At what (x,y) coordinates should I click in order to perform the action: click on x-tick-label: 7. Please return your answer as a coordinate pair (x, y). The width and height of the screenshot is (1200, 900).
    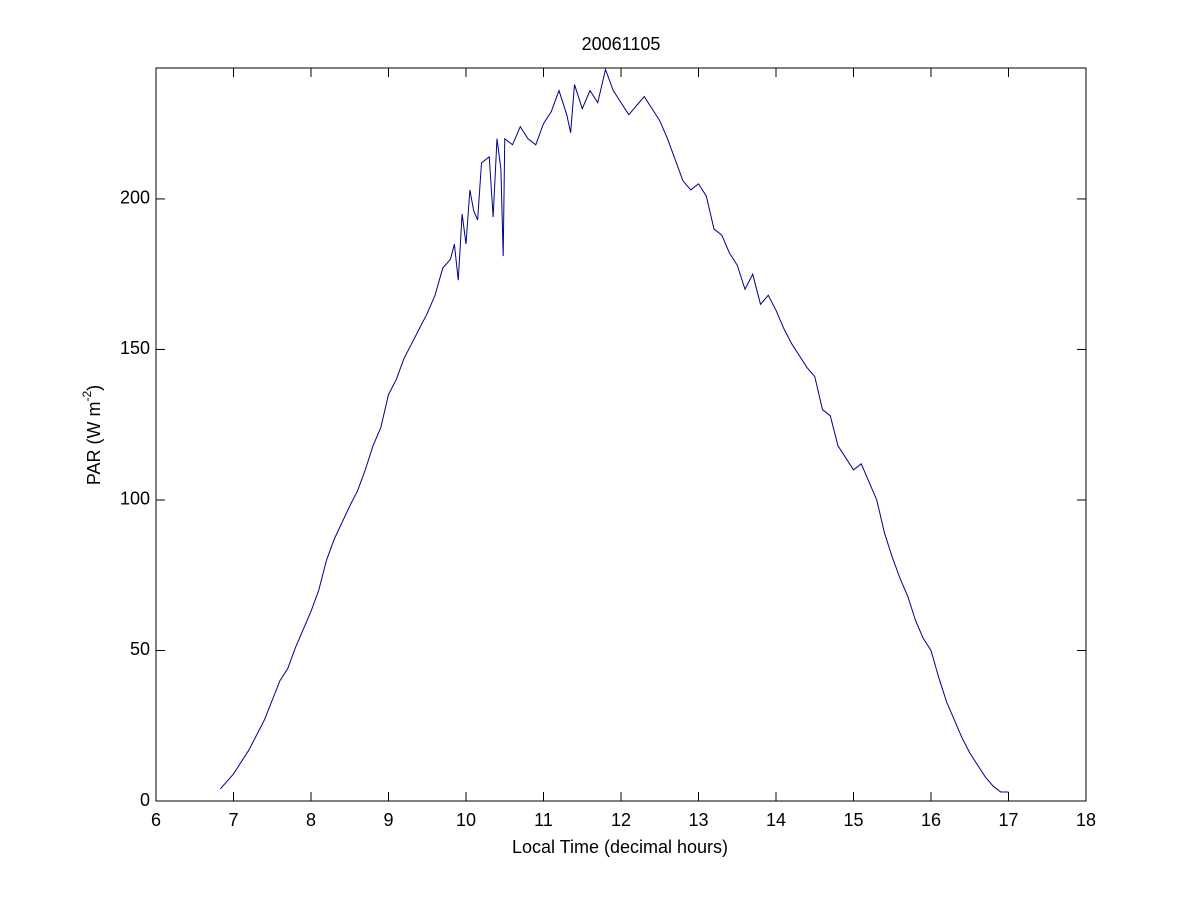
    Looking at the image, I should click on (233, 820).